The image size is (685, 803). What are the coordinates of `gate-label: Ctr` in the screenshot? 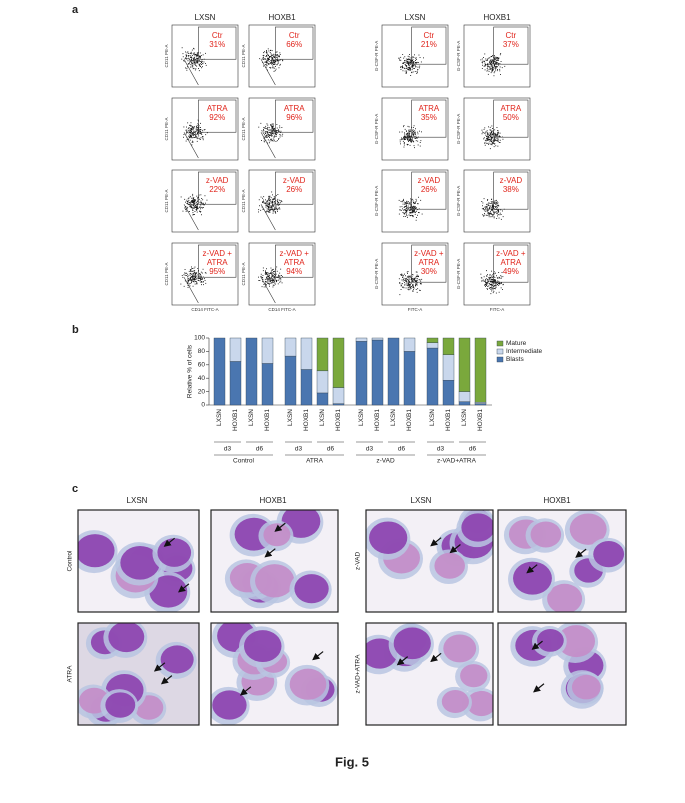 It's located at (429, 35).